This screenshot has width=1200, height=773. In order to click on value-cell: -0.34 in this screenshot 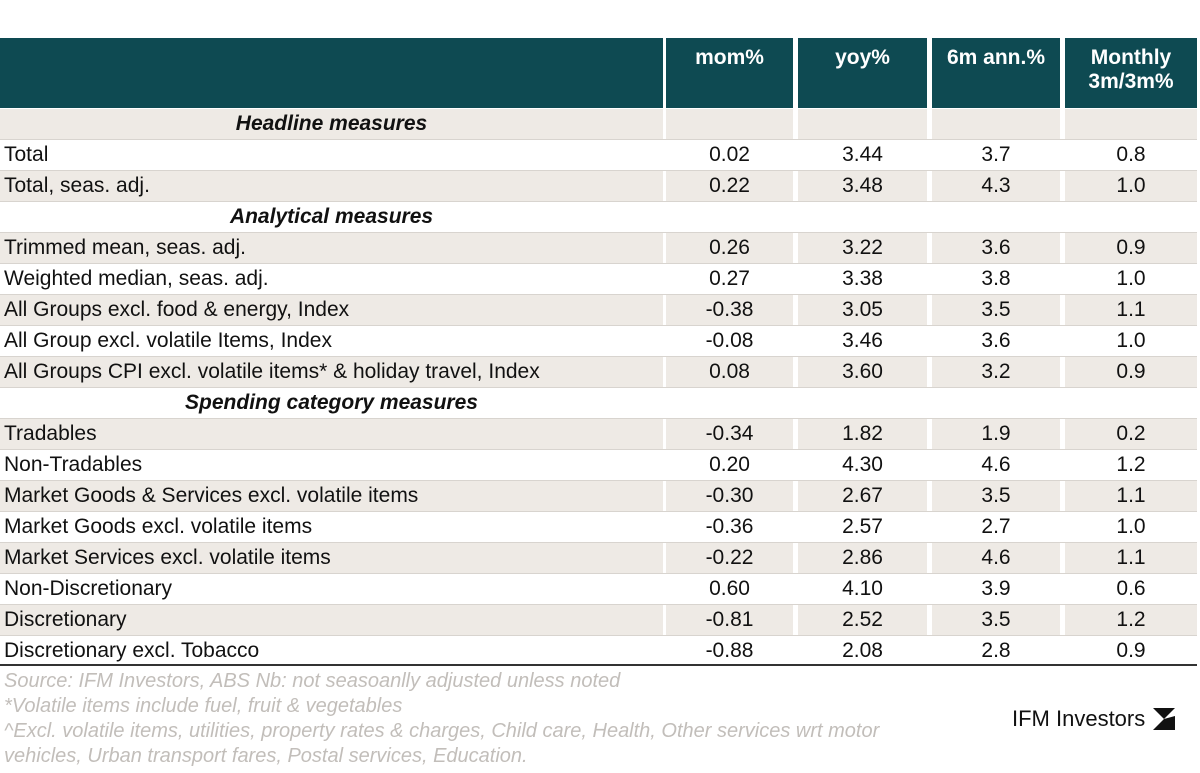, I will do `click(729, 434)`.